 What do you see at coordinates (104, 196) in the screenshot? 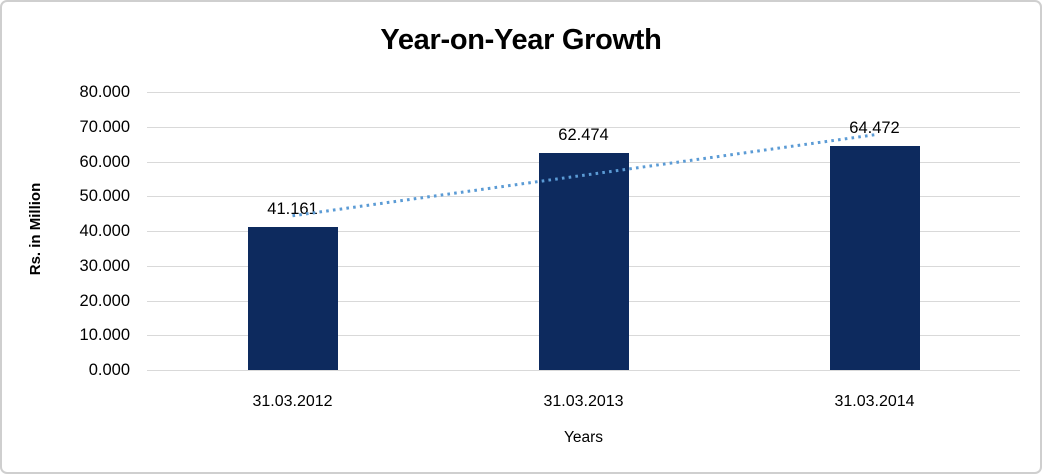
I see `y-tick-label: 50.000` at bounding box center [104, 196].